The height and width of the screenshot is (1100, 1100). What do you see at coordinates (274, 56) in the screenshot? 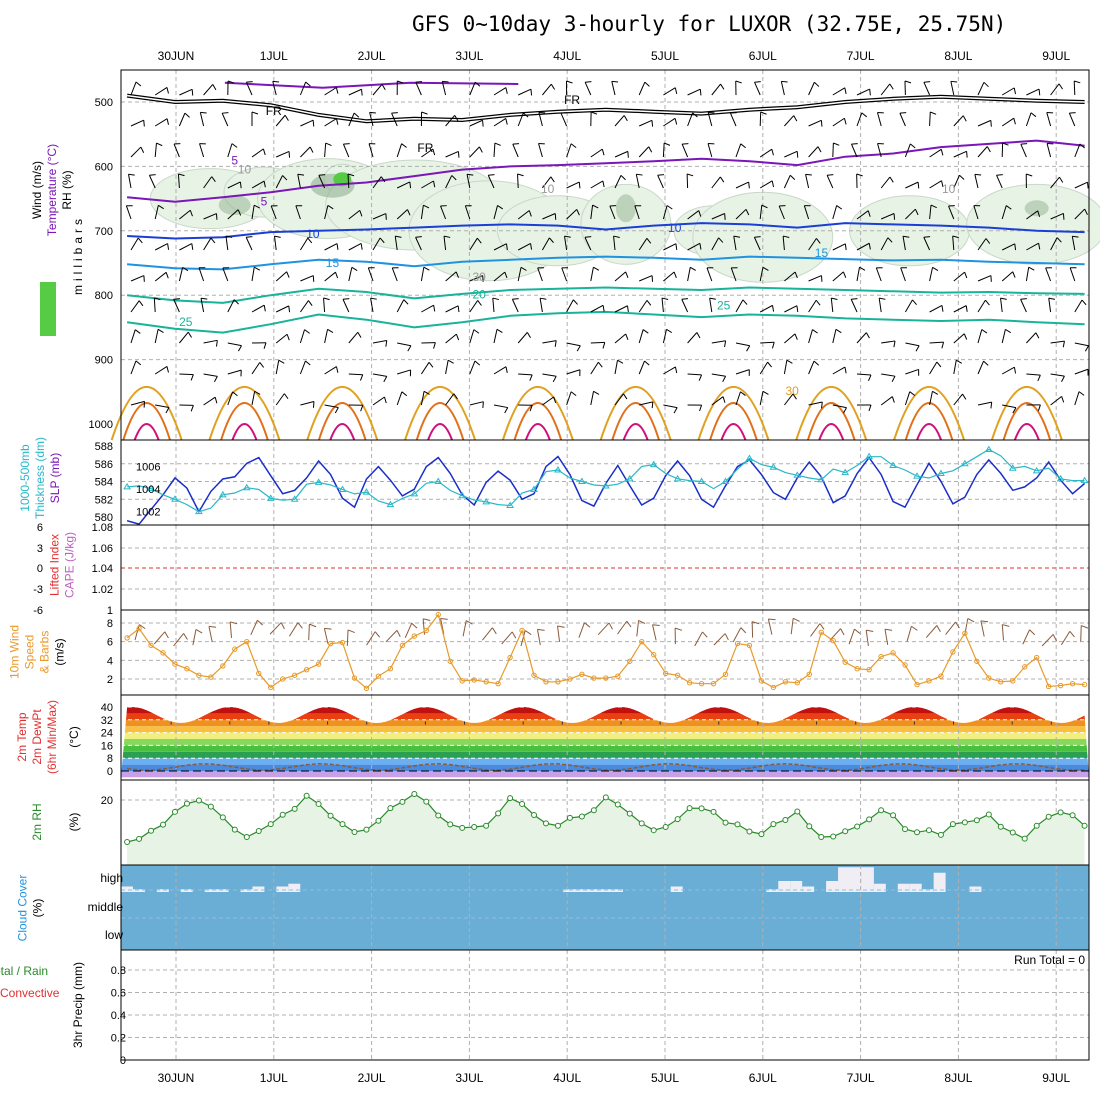
I see `date-label-top: 1JUL` at bounding box center [274, 56].